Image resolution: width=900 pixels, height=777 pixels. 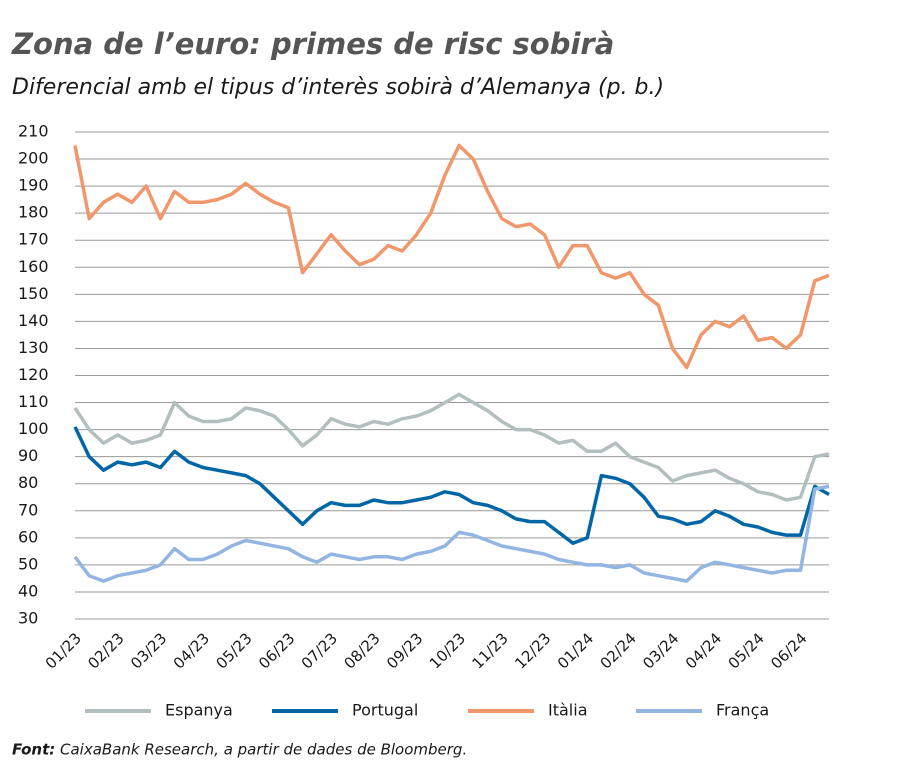 I want to click on y-tick-label: 60, so click(x=28, y=536).